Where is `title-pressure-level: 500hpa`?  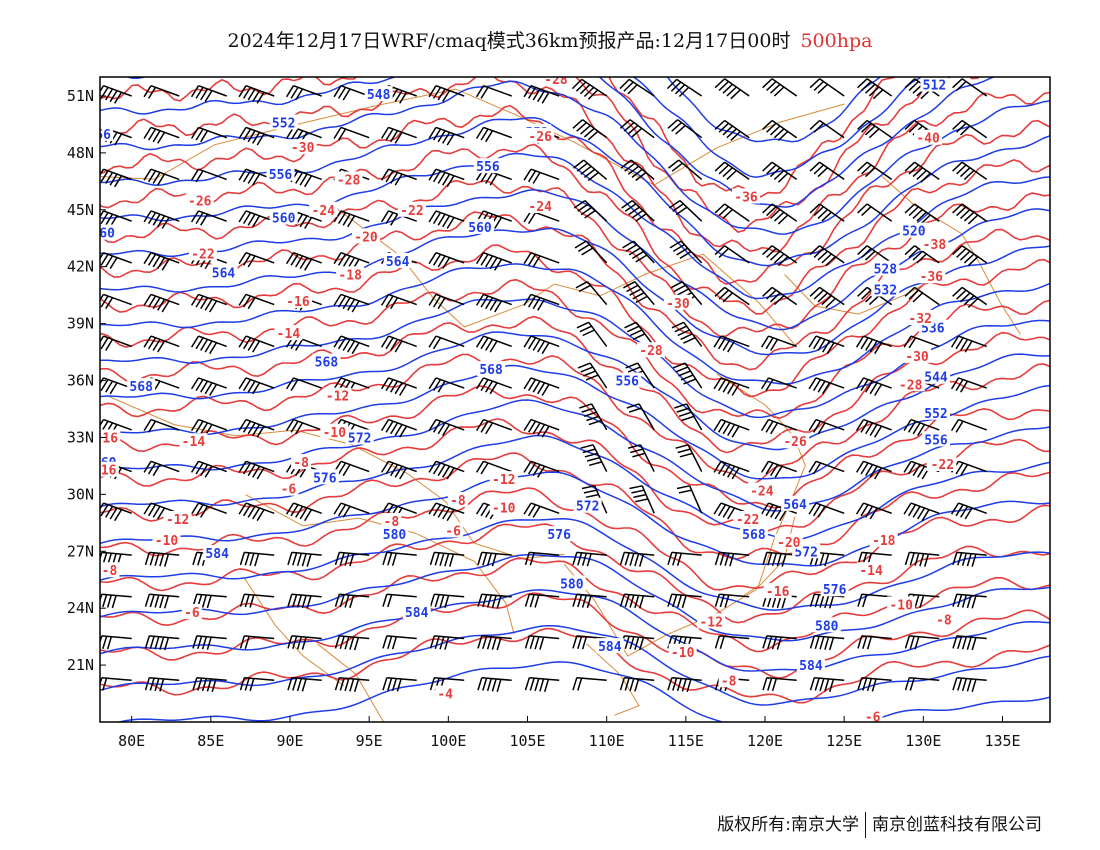 title-pressure-level: 500hpa is located at coordinates (836, 41).